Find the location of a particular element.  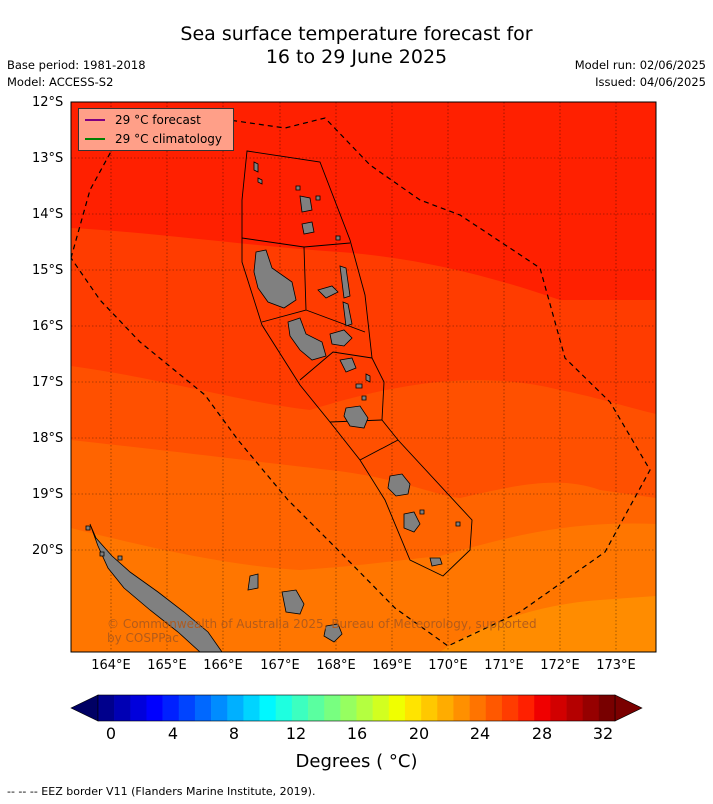

colorbar-tick-24: 24 is located at coordinates (480, 733).